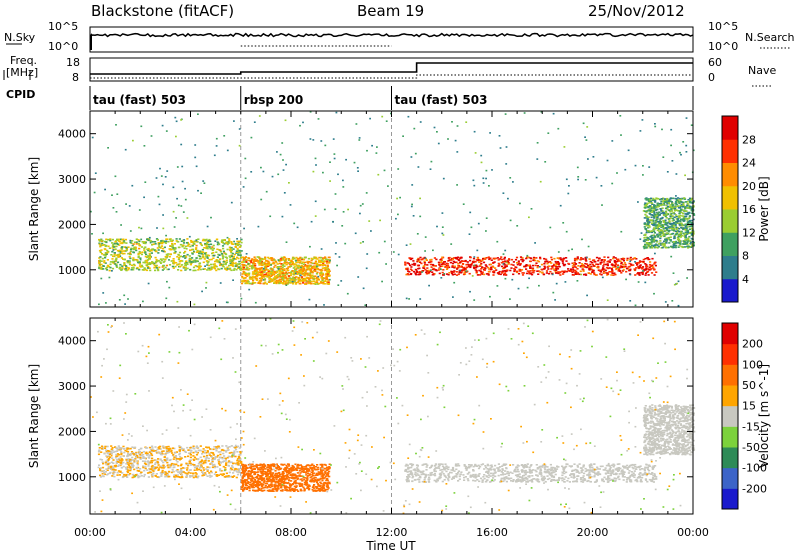  What do you see at coordinates (715, 62) in the screenshot?
I see `nave-tick-high: 60` at bounding box center [715, 62].